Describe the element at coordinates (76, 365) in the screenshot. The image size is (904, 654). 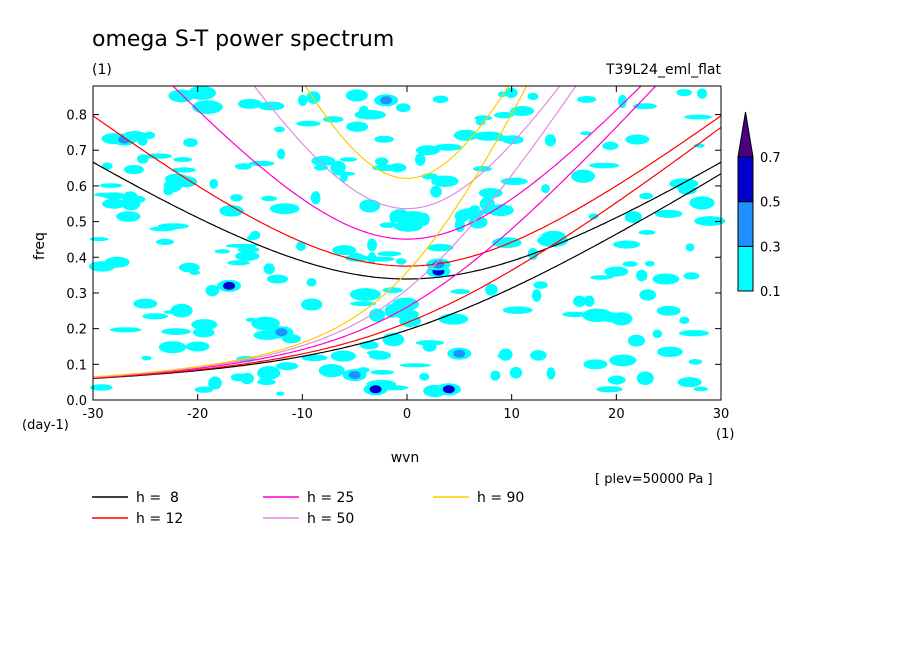
I see `y-tick-label: 0.1` at that location.